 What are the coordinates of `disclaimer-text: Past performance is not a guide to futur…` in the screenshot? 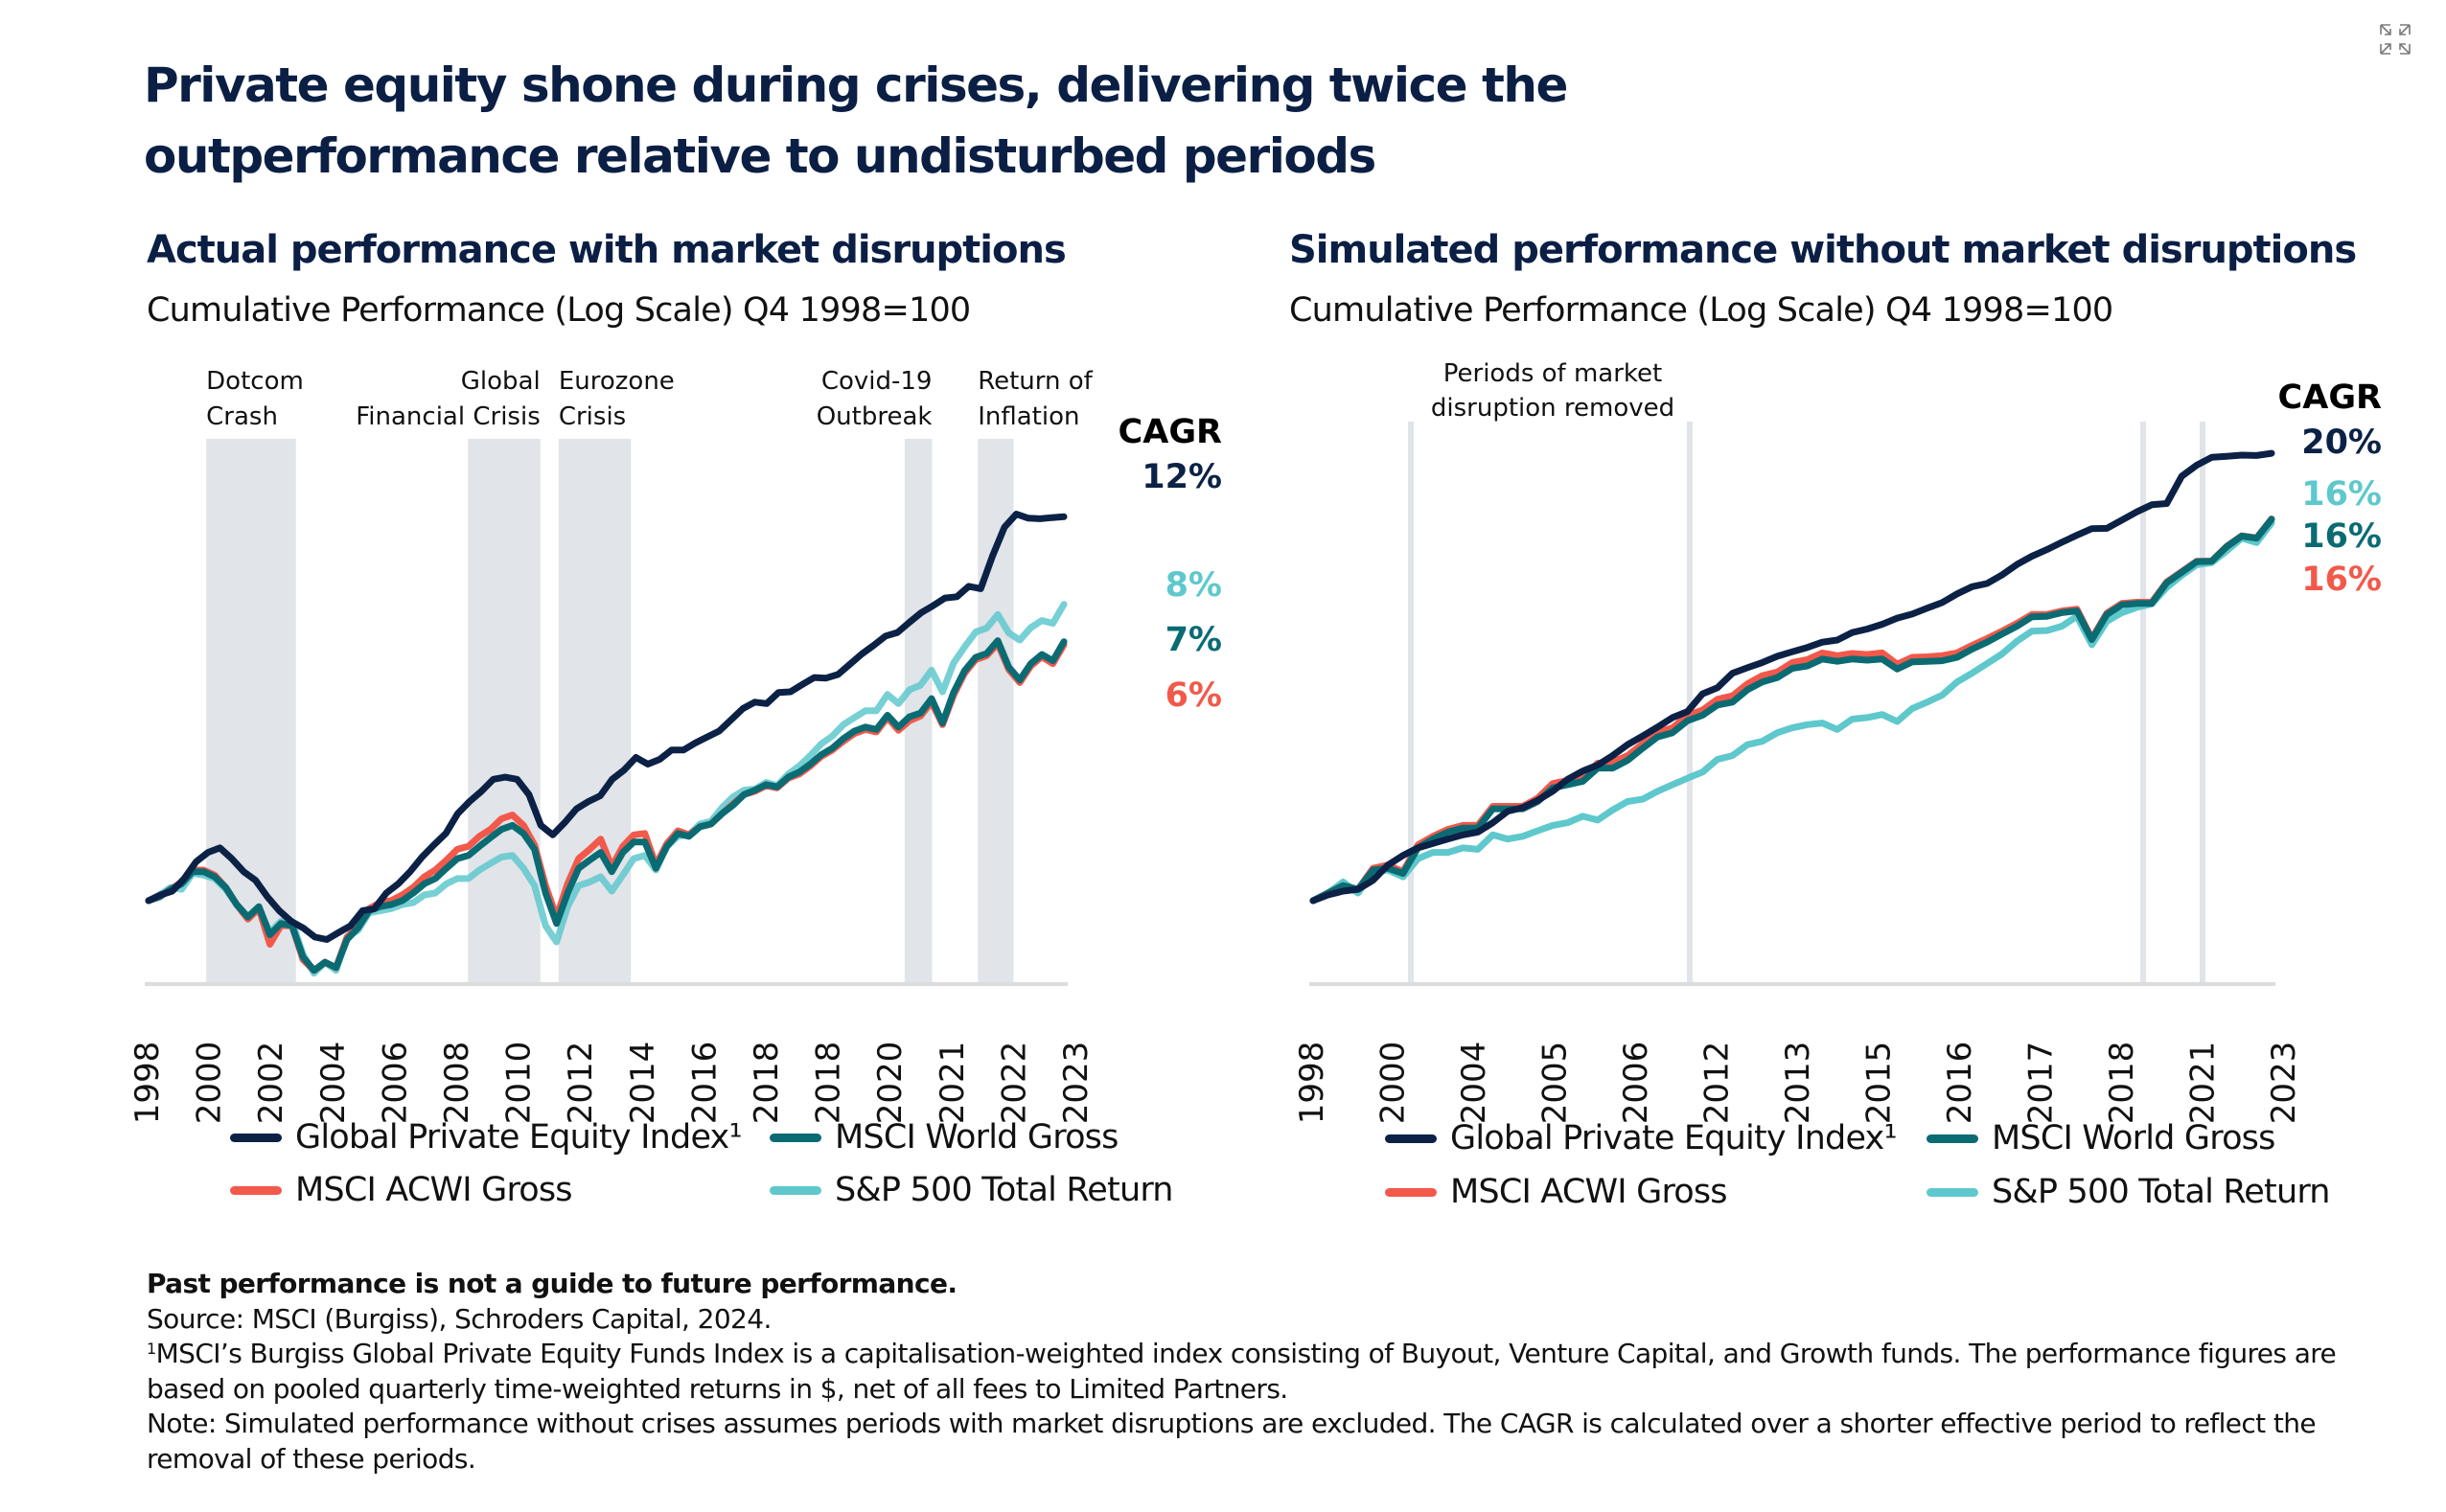 It's located at (552, 1283).